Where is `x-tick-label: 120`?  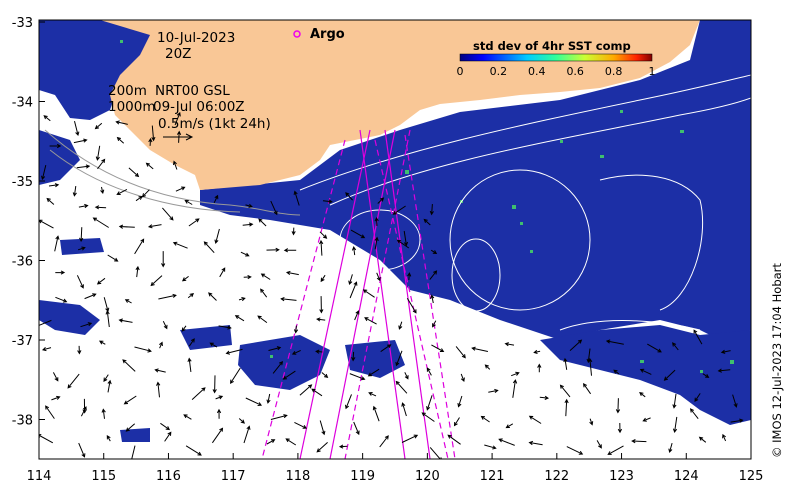 x-tick-label: 120 is located at coordinates (427, 476).